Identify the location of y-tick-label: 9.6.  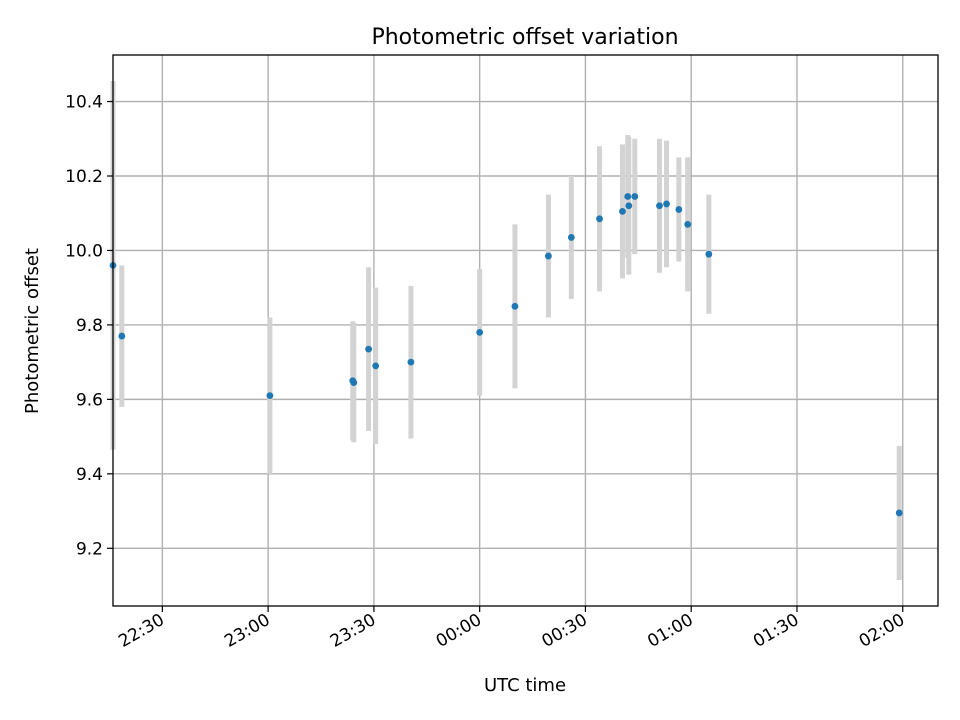
(89, 400).